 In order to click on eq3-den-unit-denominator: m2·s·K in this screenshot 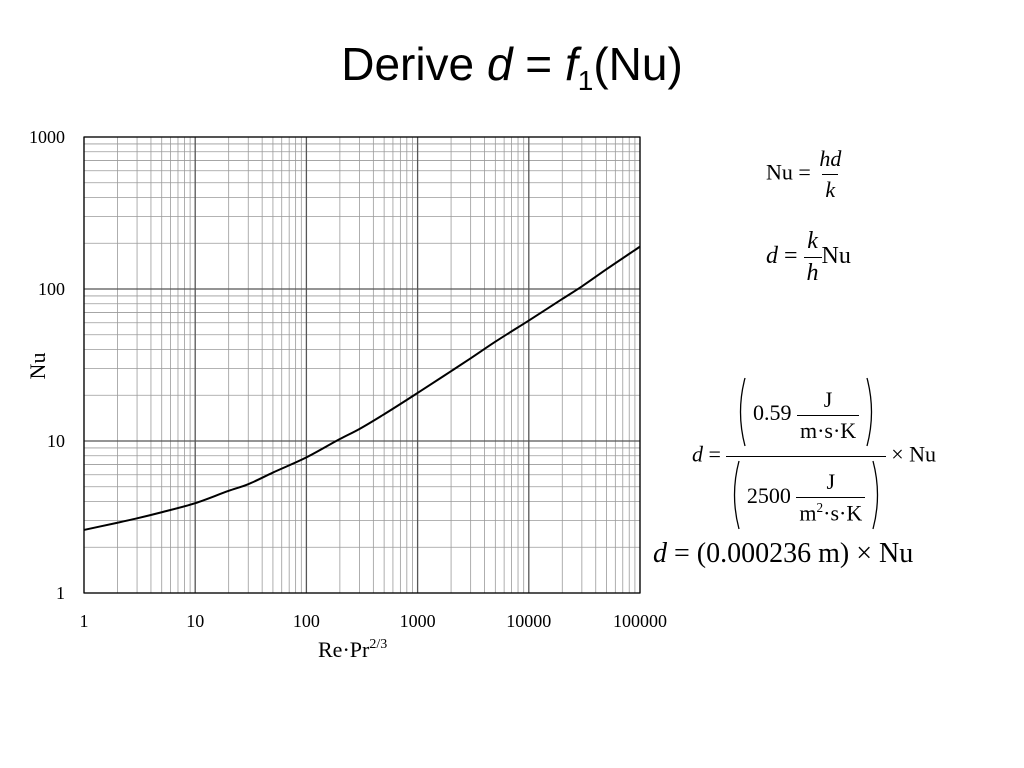, I will do `click(831, 511)`.